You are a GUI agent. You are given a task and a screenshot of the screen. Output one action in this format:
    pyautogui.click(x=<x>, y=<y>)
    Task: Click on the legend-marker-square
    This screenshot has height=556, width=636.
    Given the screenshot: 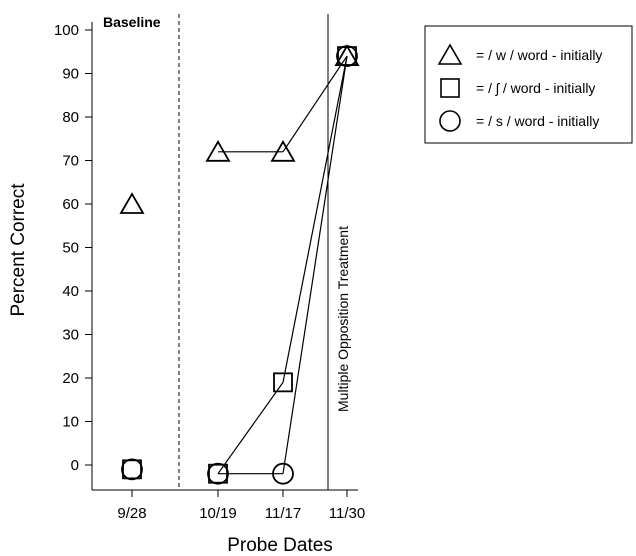 What is the action you would take?
    pyautogui.click(x=450, y=88)
    